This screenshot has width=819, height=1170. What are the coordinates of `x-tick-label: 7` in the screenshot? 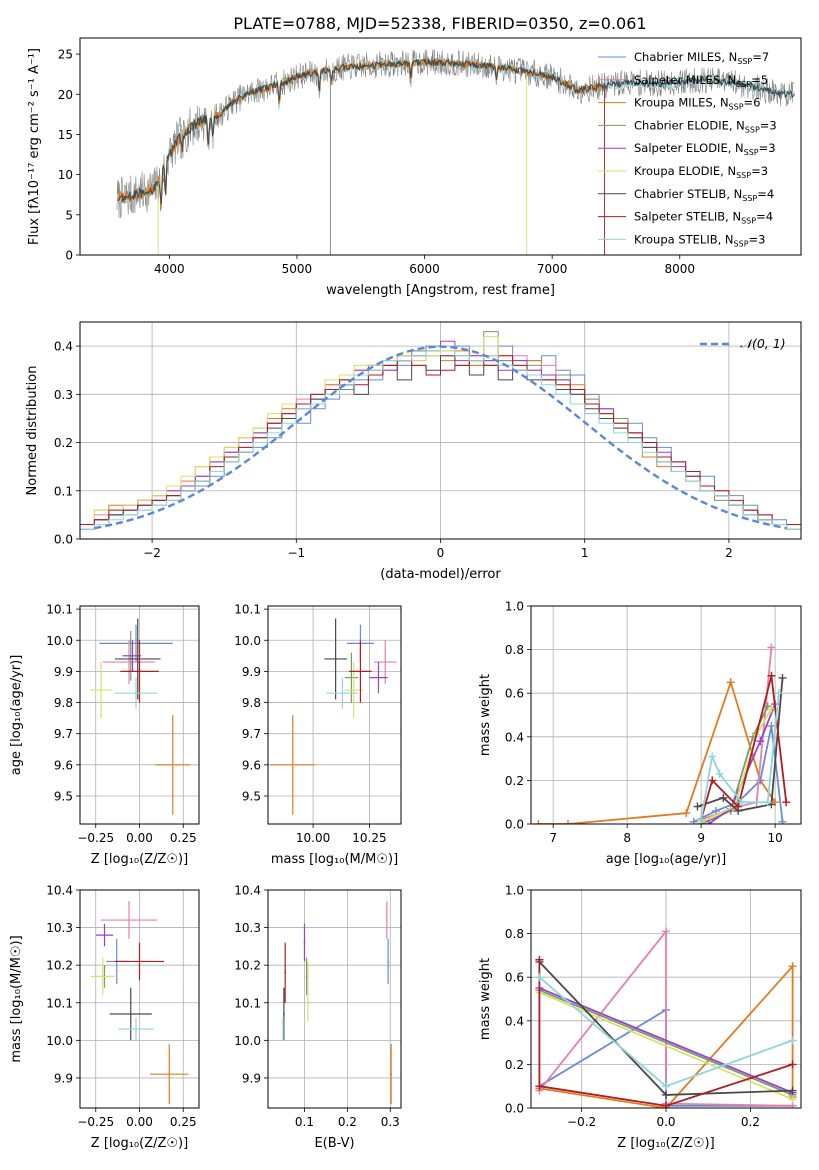 It's located at (553, 838).